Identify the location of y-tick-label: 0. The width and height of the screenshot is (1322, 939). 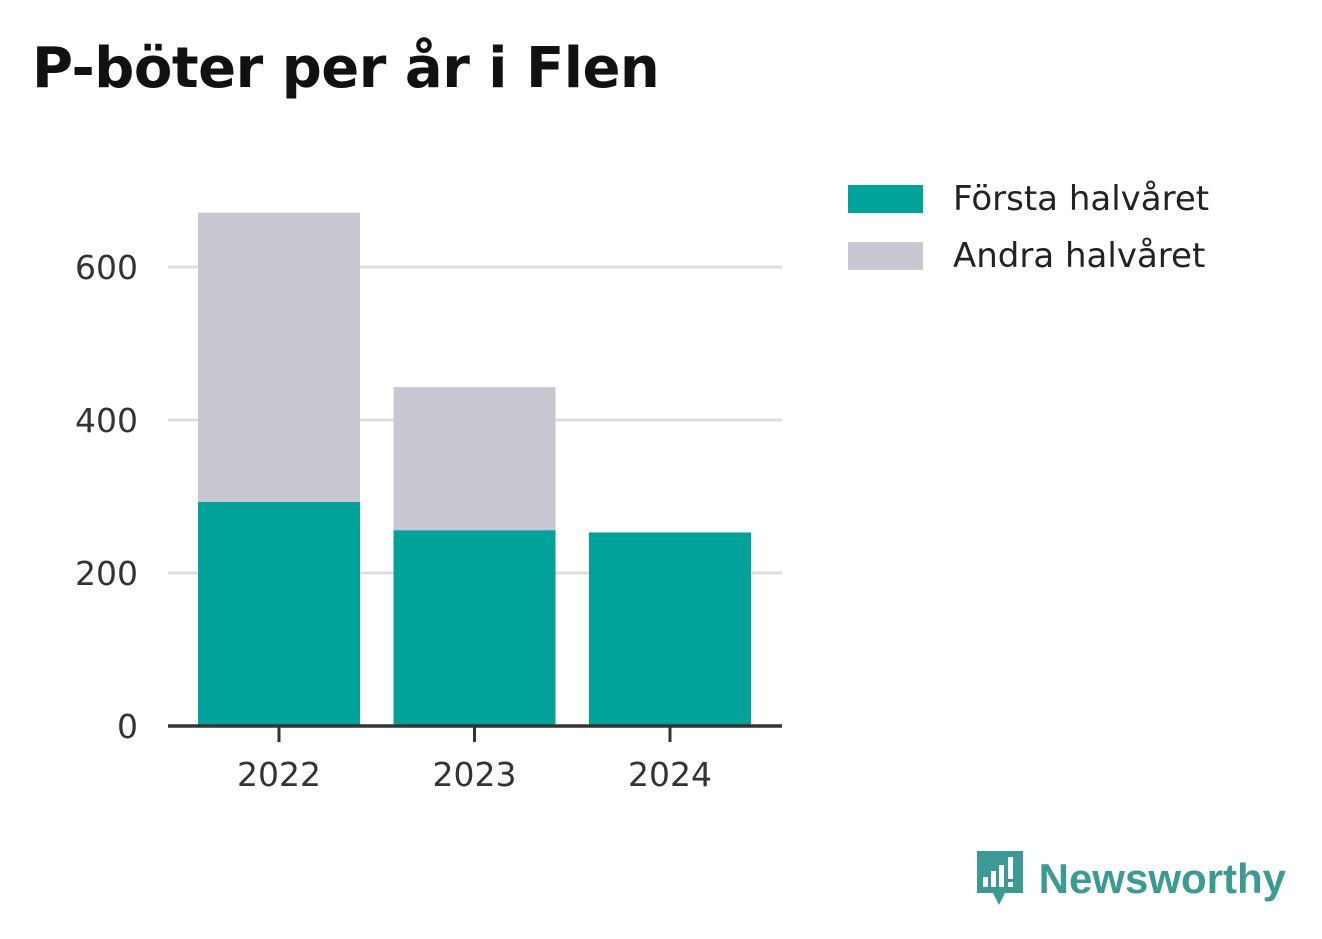
(127, 726).